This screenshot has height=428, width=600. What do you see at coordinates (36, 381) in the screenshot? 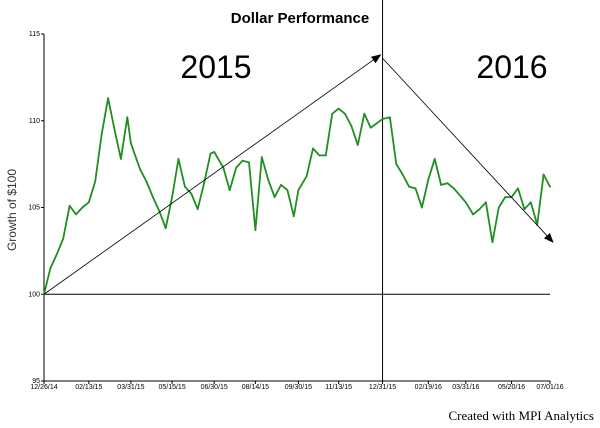
I see `y-tick-label: 95` at bounding box center [36, 381].